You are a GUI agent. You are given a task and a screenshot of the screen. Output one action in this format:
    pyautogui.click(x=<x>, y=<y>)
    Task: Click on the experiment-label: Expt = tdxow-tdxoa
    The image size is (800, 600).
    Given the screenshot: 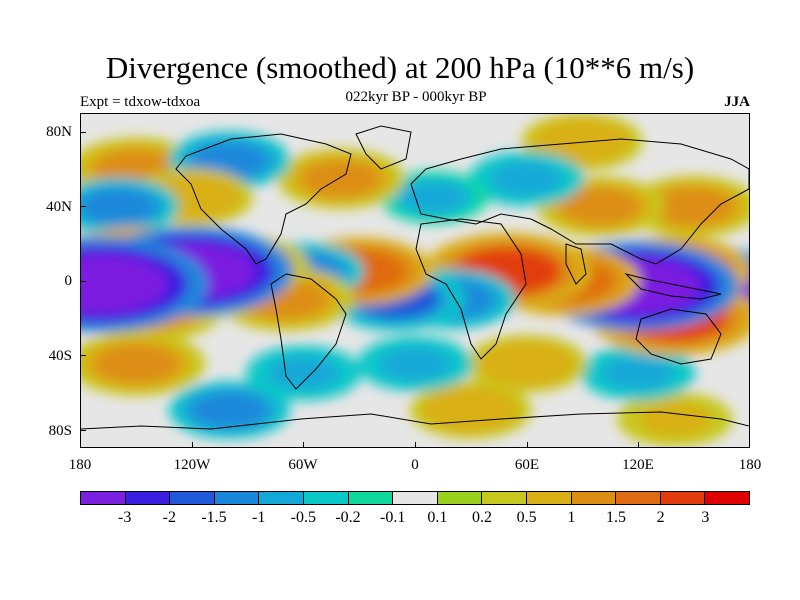 What is the action you would take?
    pyautogui.click(x=140, y=102)
    